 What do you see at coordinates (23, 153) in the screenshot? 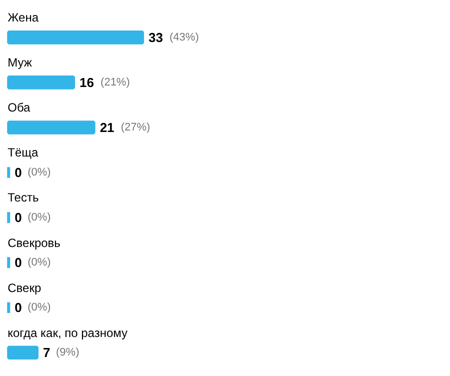
I see `y-tick-label: Тёща` at bounding box center [23, 153].